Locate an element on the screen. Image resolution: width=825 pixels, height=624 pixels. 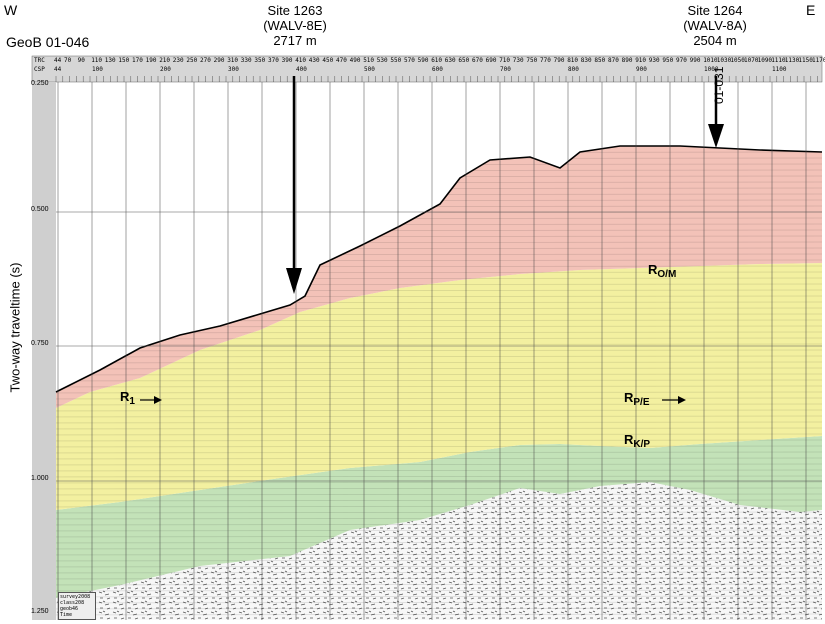
trc-number: 430 is located at coordinates (314, 60).